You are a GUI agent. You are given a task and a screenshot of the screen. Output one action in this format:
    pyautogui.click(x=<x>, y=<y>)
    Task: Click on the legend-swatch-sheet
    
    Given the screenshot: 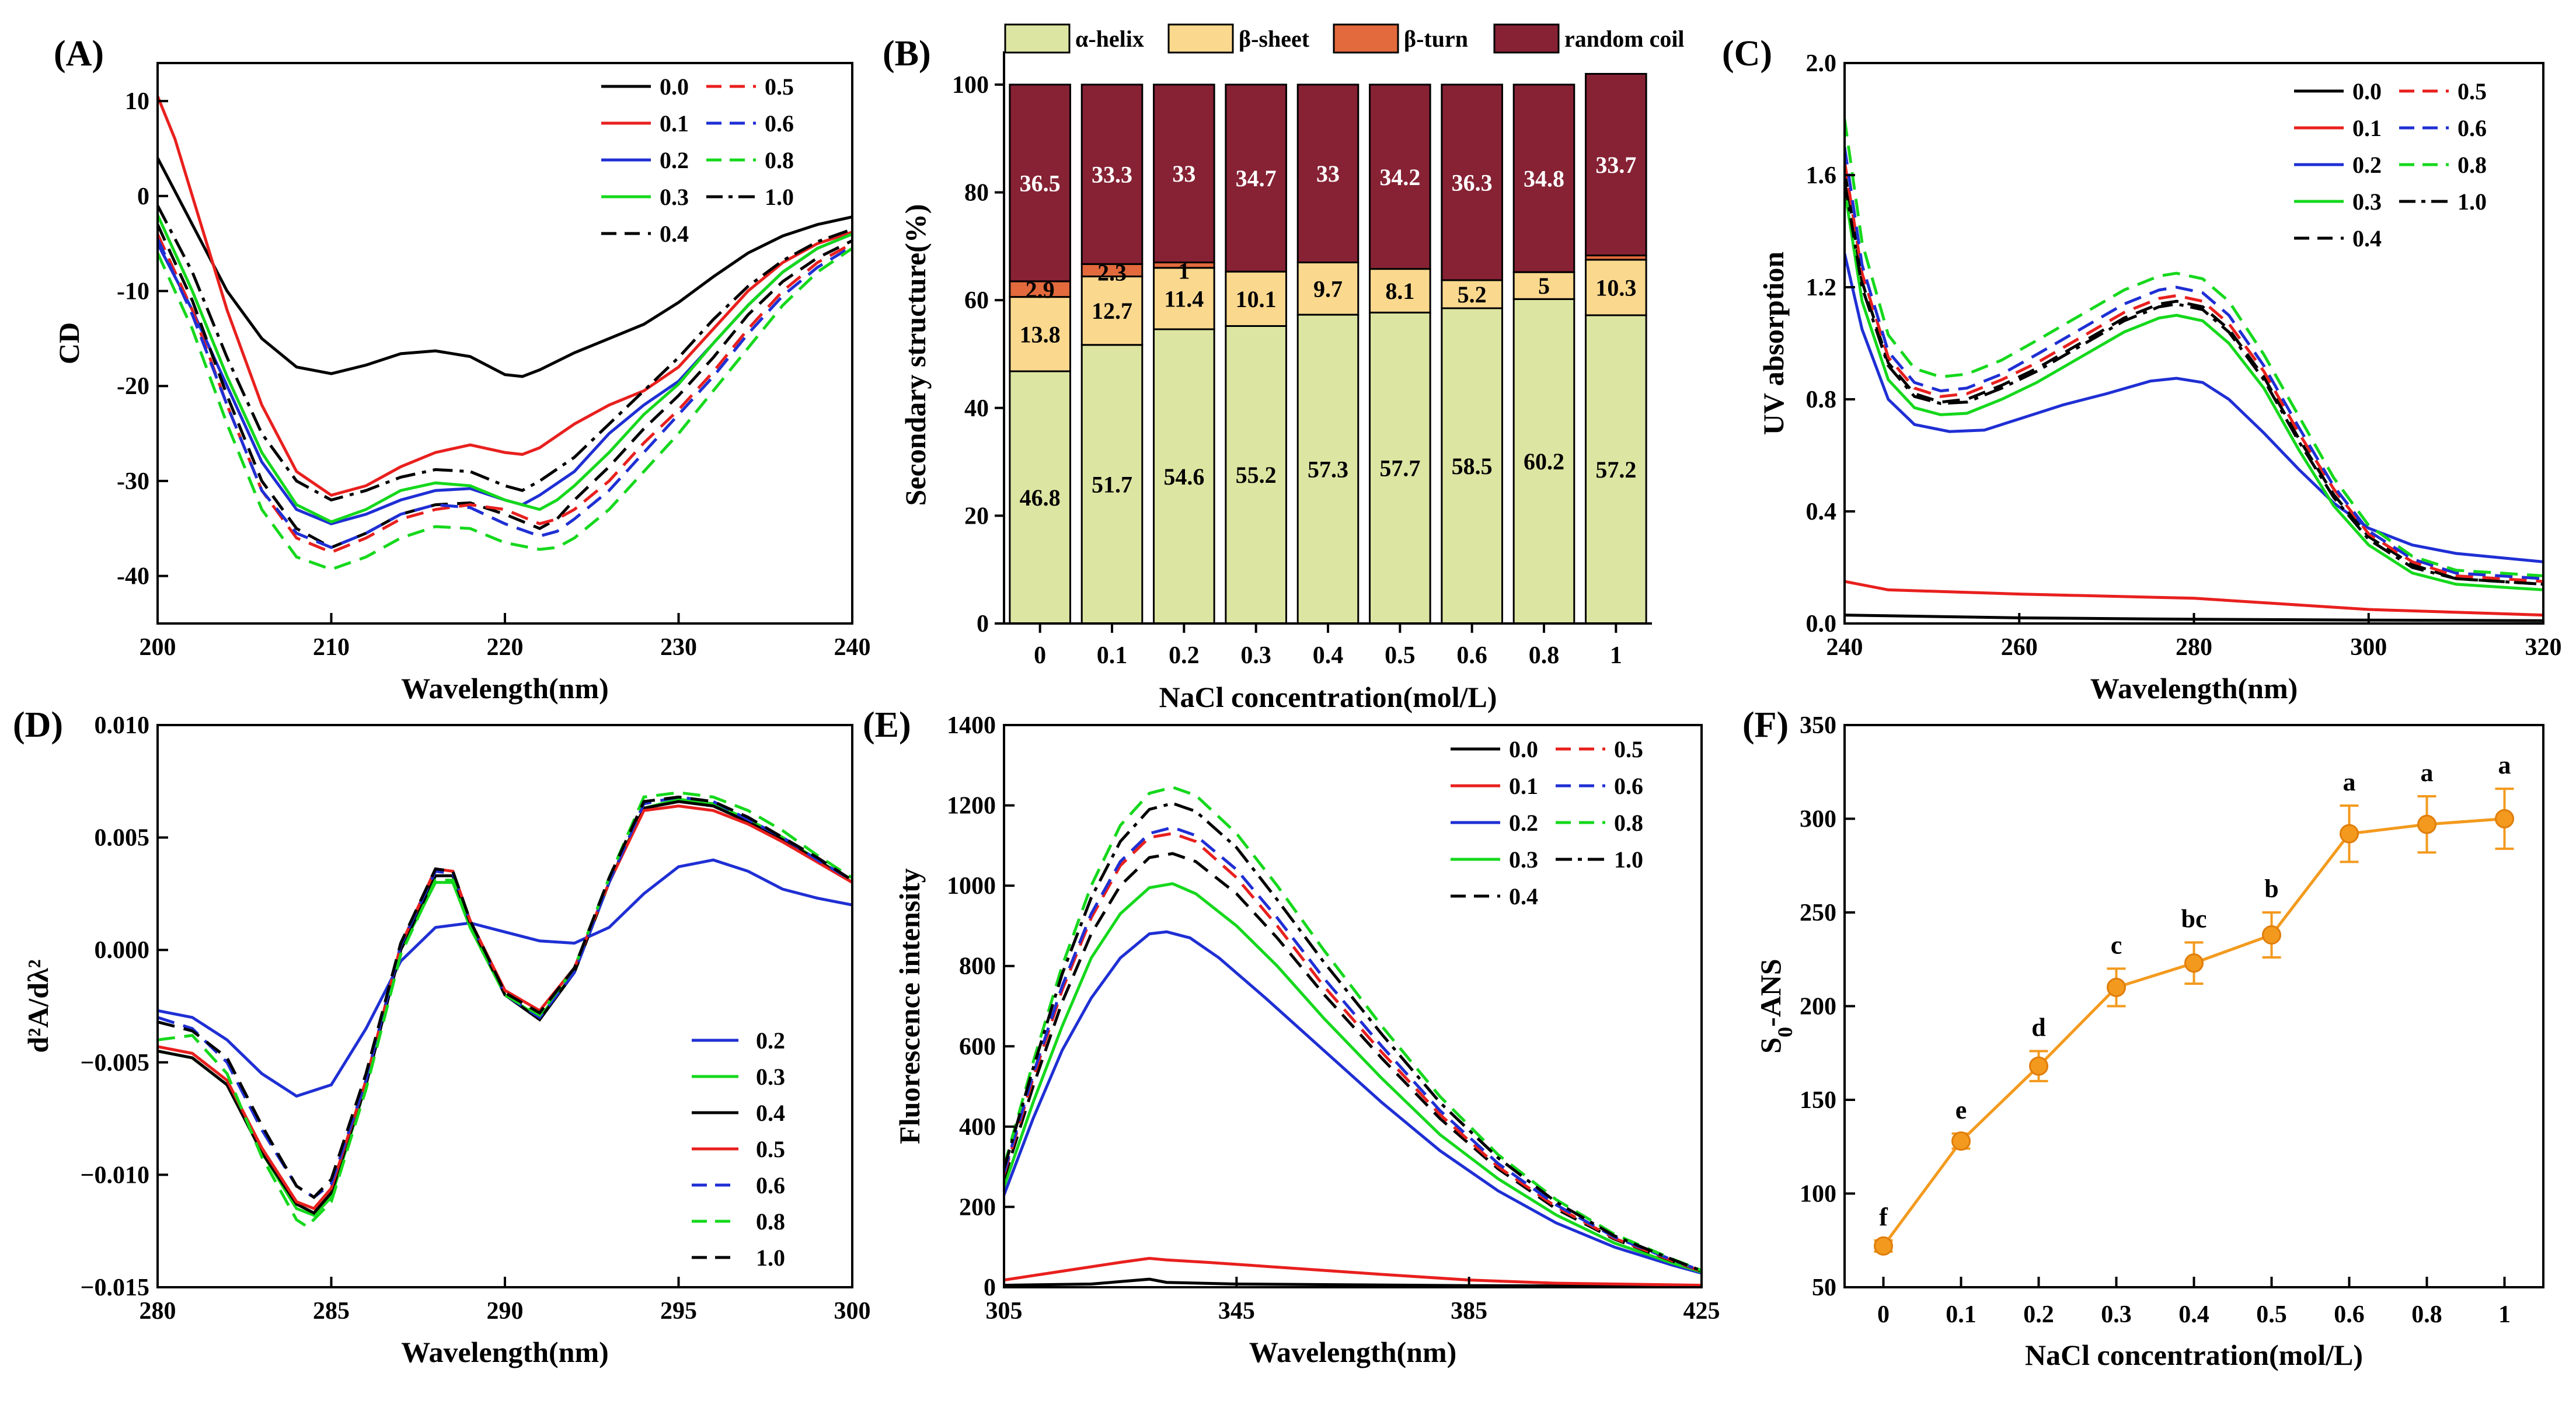 What is the action you would take?
    pyautogui.click(x=1200, y=39)
    